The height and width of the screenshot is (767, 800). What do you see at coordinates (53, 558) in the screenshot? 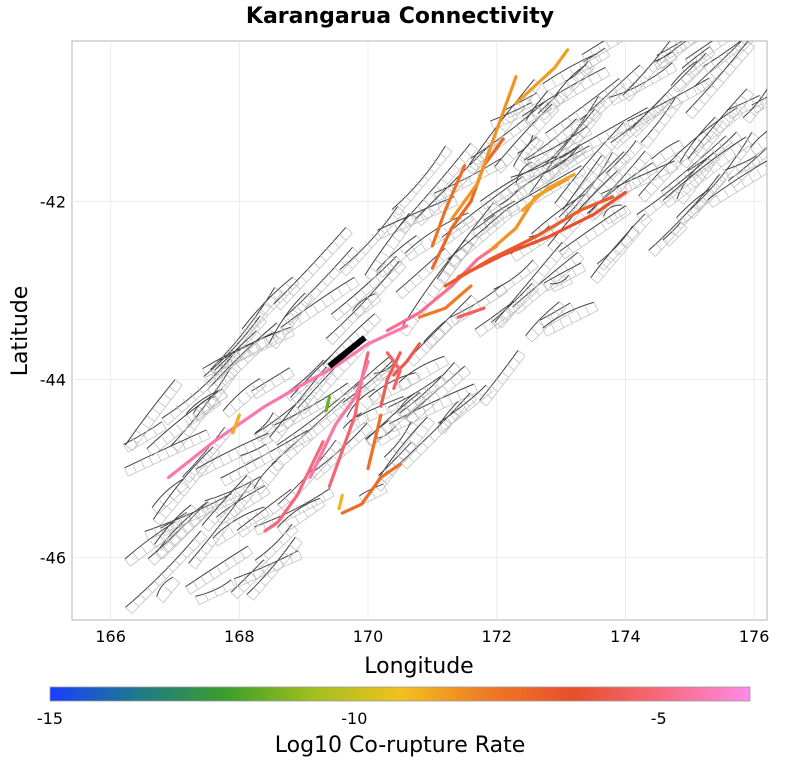
I see `y-tick-label: -46` at bounding box center [53, 558].